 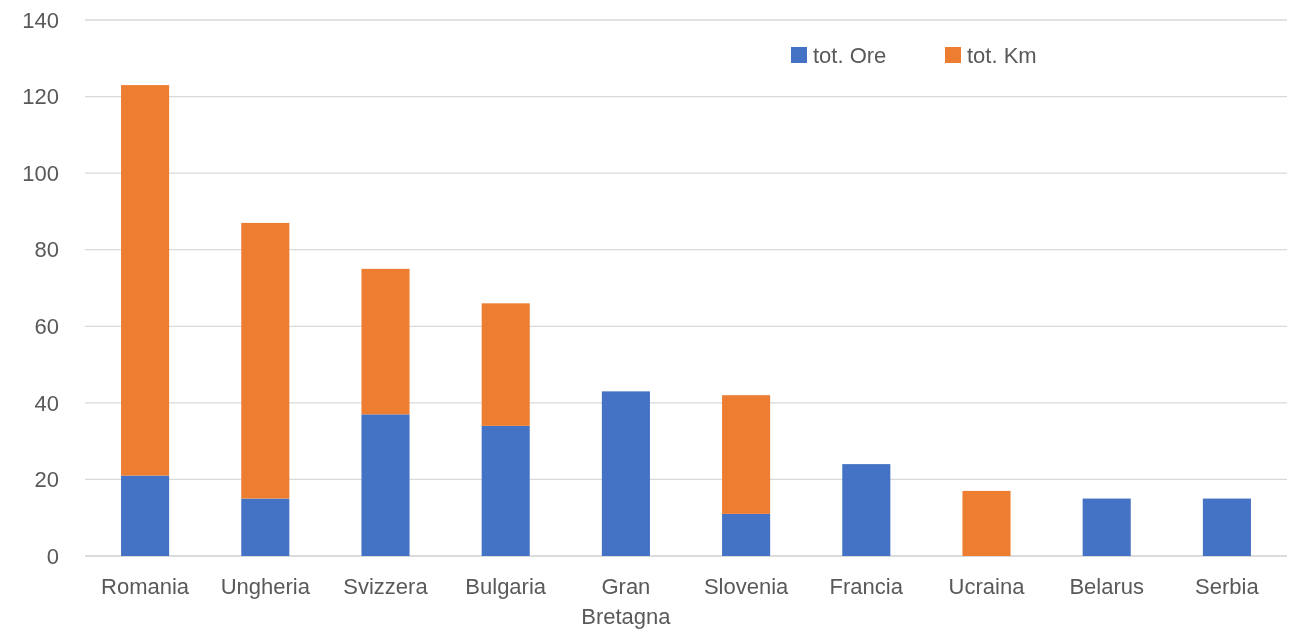 I want to click on x-tick-label: Serbia, so click(x=1227, y=586).